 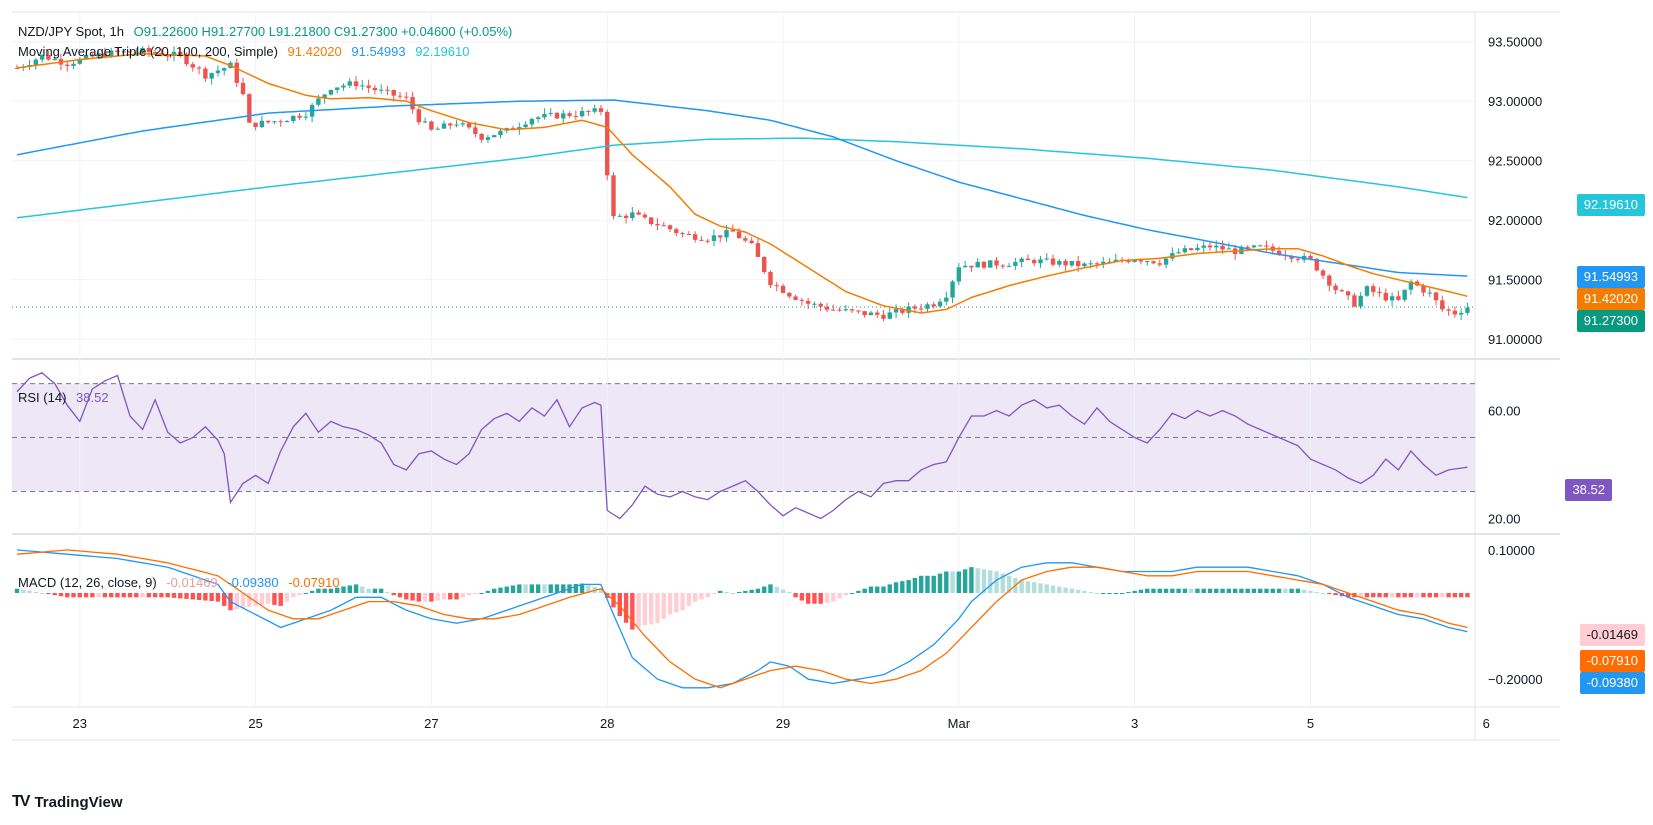 What do you see at coordinates (67, 802) in the screenshot?
I see `footer-brand: TV TradingView` at bounding box center [67, 802].